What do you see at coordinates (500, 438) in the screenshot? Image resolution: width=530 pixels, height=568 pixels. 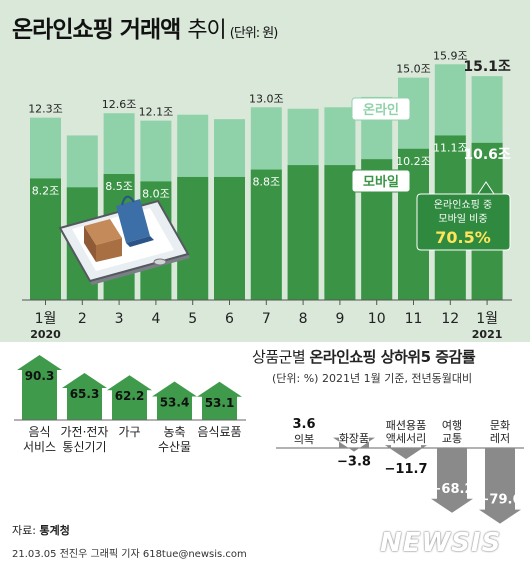 I see `bottom5-label: 레저` at bounding box center [500, 438].